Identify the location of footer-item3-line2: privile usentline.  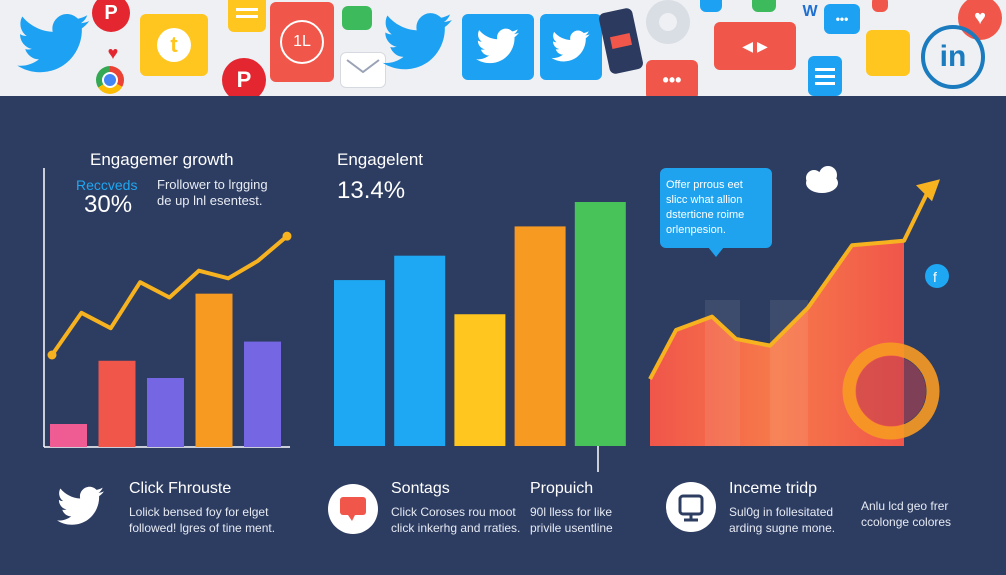
(571, 528).